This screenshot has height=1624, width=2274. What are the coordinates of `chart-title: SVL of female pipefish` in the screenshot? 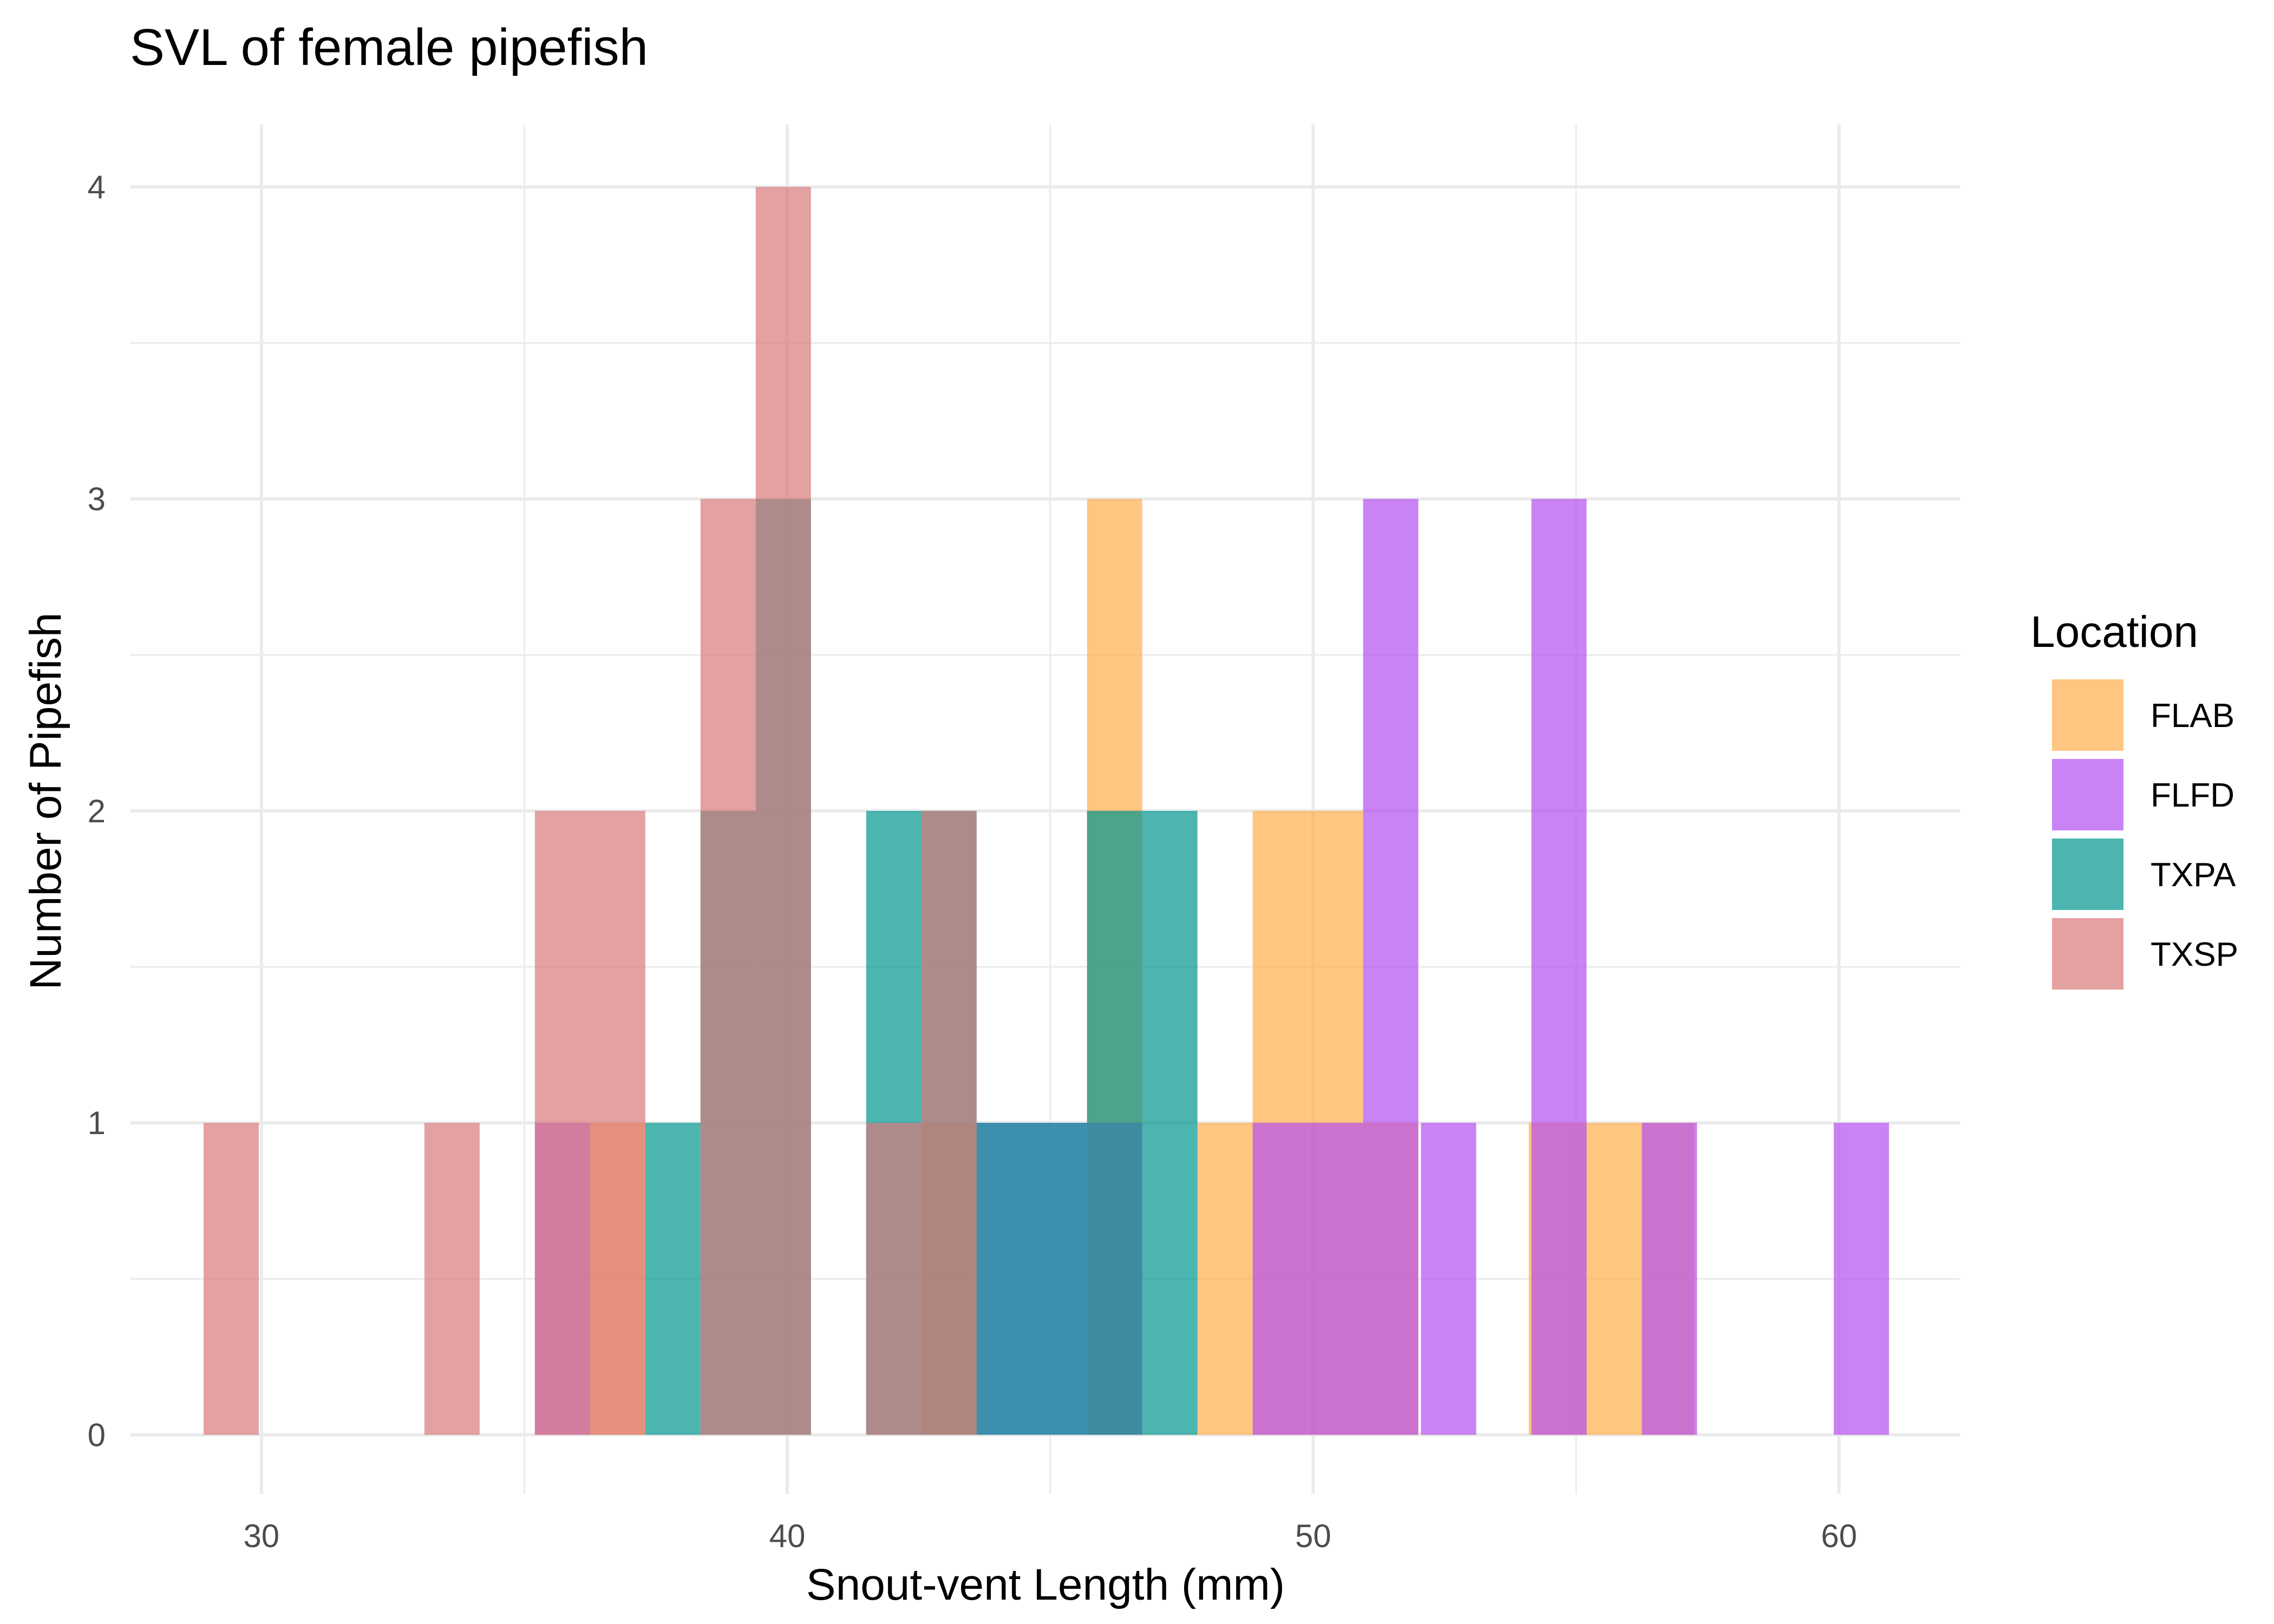 It's located at (389, 47).